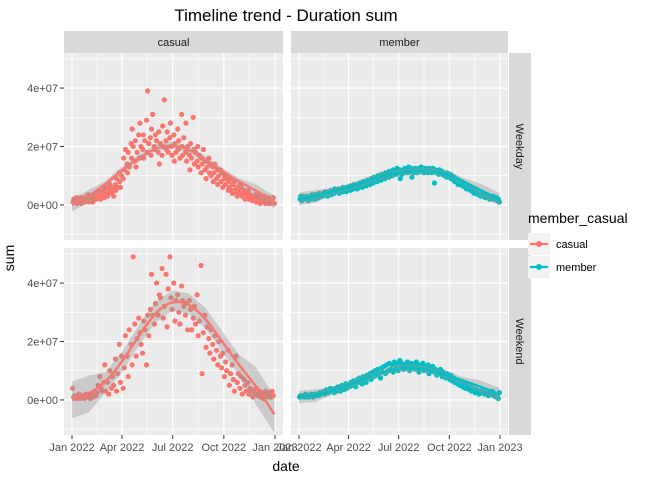 The height and width of the screenshot is (480, 672). I want to click on legend-label-casual: casual, so click(572, 245).